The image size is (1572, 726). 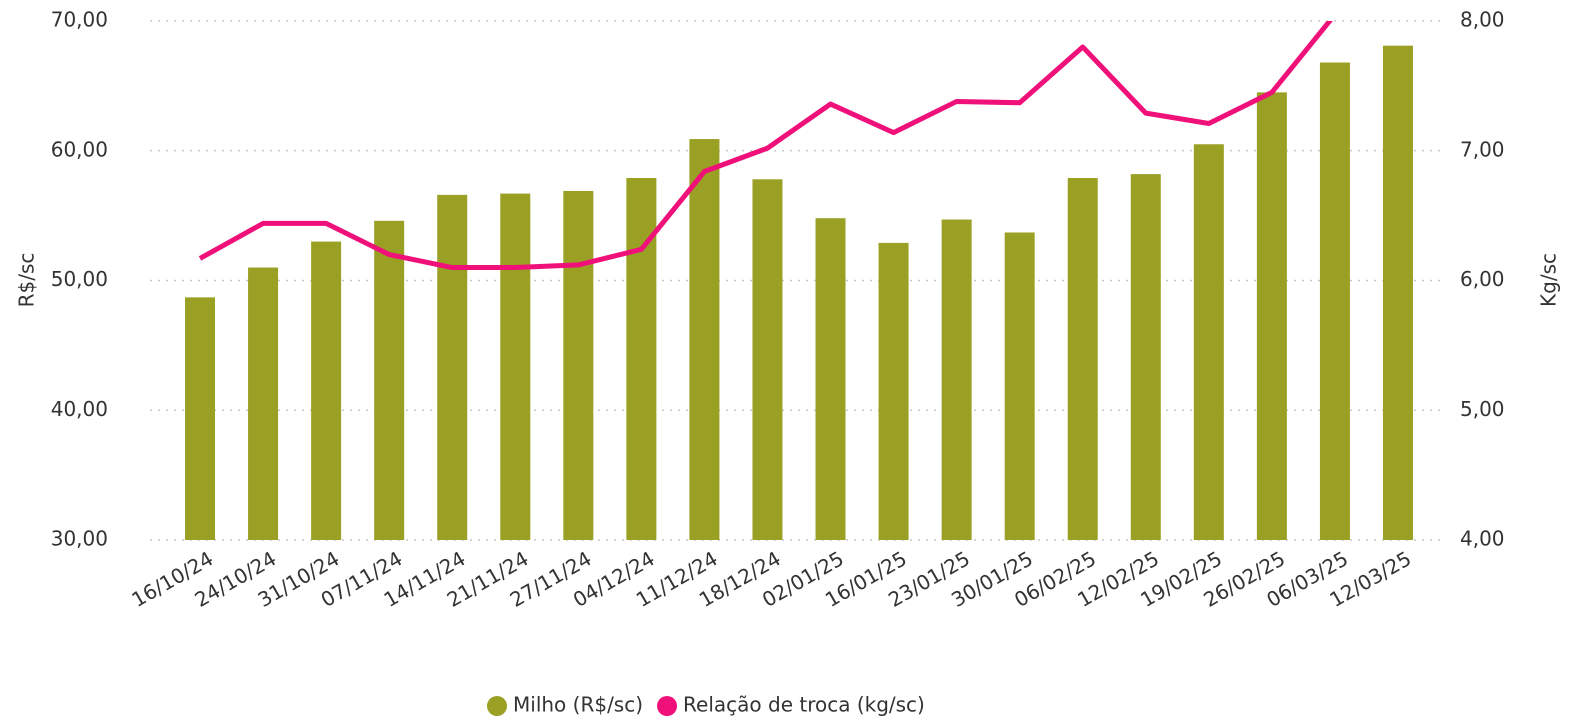 What do you see at coordinates (1482, 539) in the screenshot?
I see `y2-tick-label: 4,00` at bounding box center [1482, 539].